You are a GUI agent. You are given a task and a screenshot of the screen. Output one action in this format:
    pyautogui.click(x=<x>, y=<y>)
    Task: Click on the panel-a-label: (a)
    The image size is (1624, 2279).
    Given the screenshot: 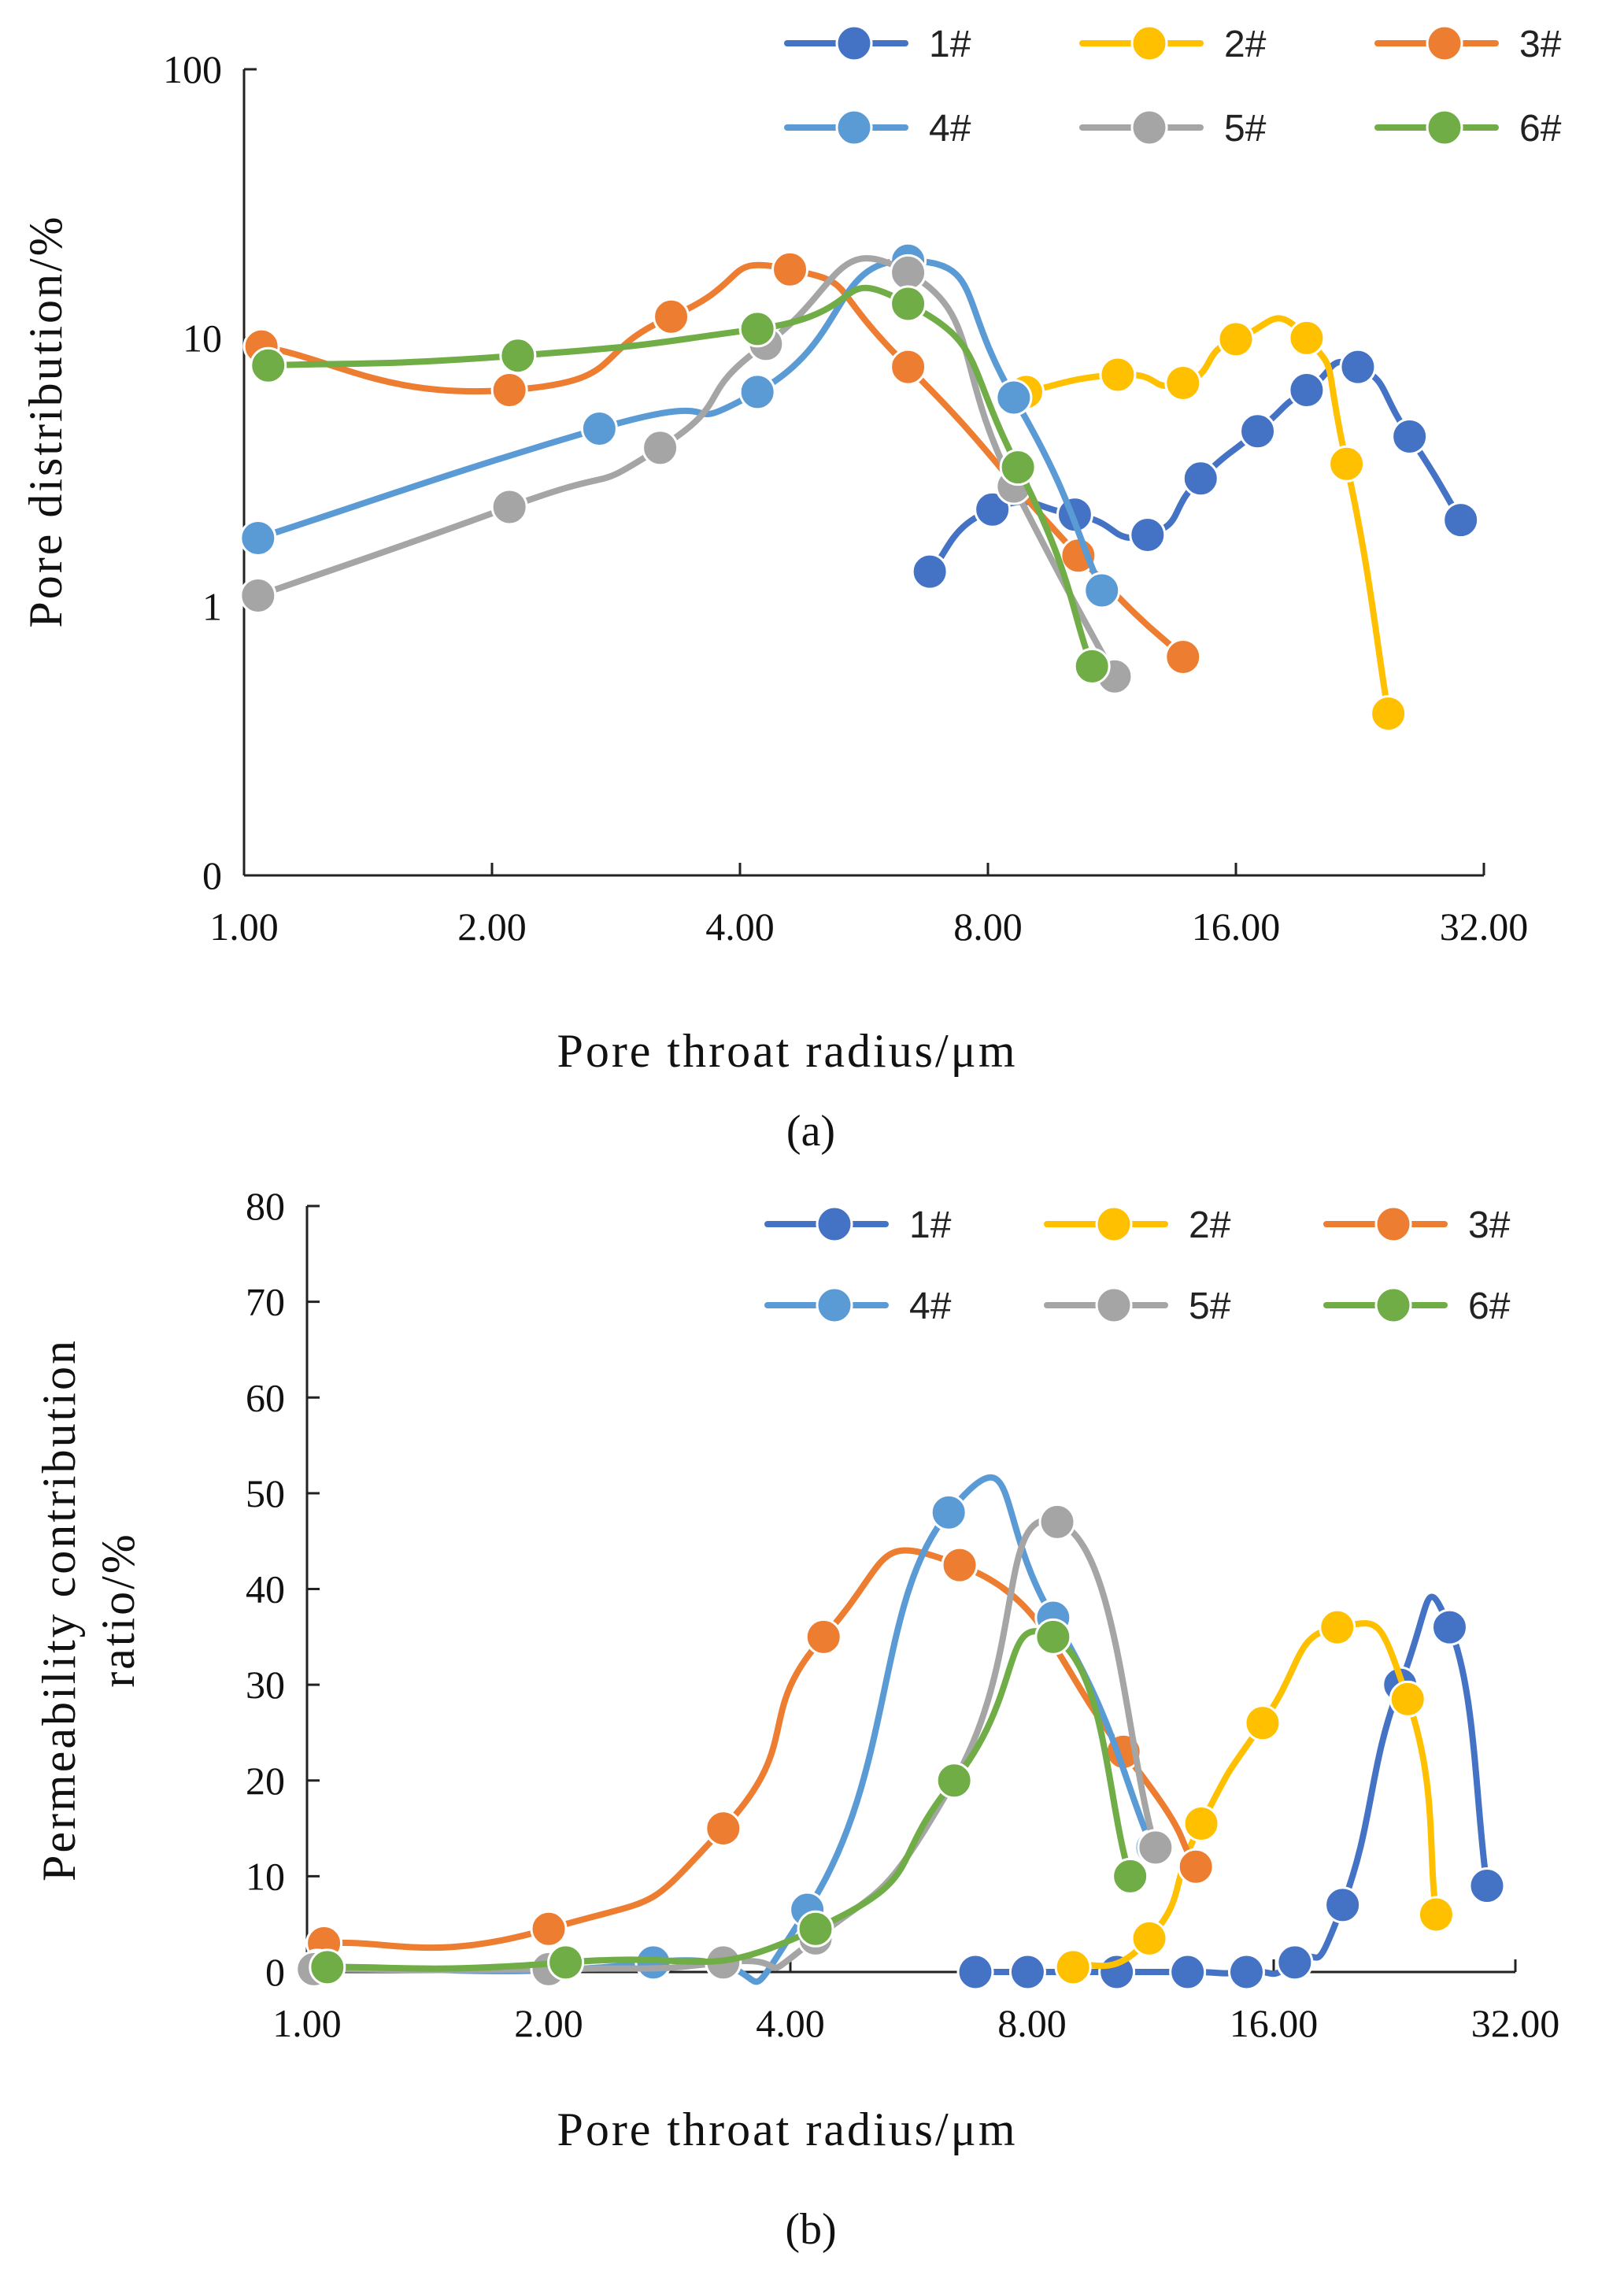 What is the action you would take?
    pyautogui.click(x=810, y=1131)
    